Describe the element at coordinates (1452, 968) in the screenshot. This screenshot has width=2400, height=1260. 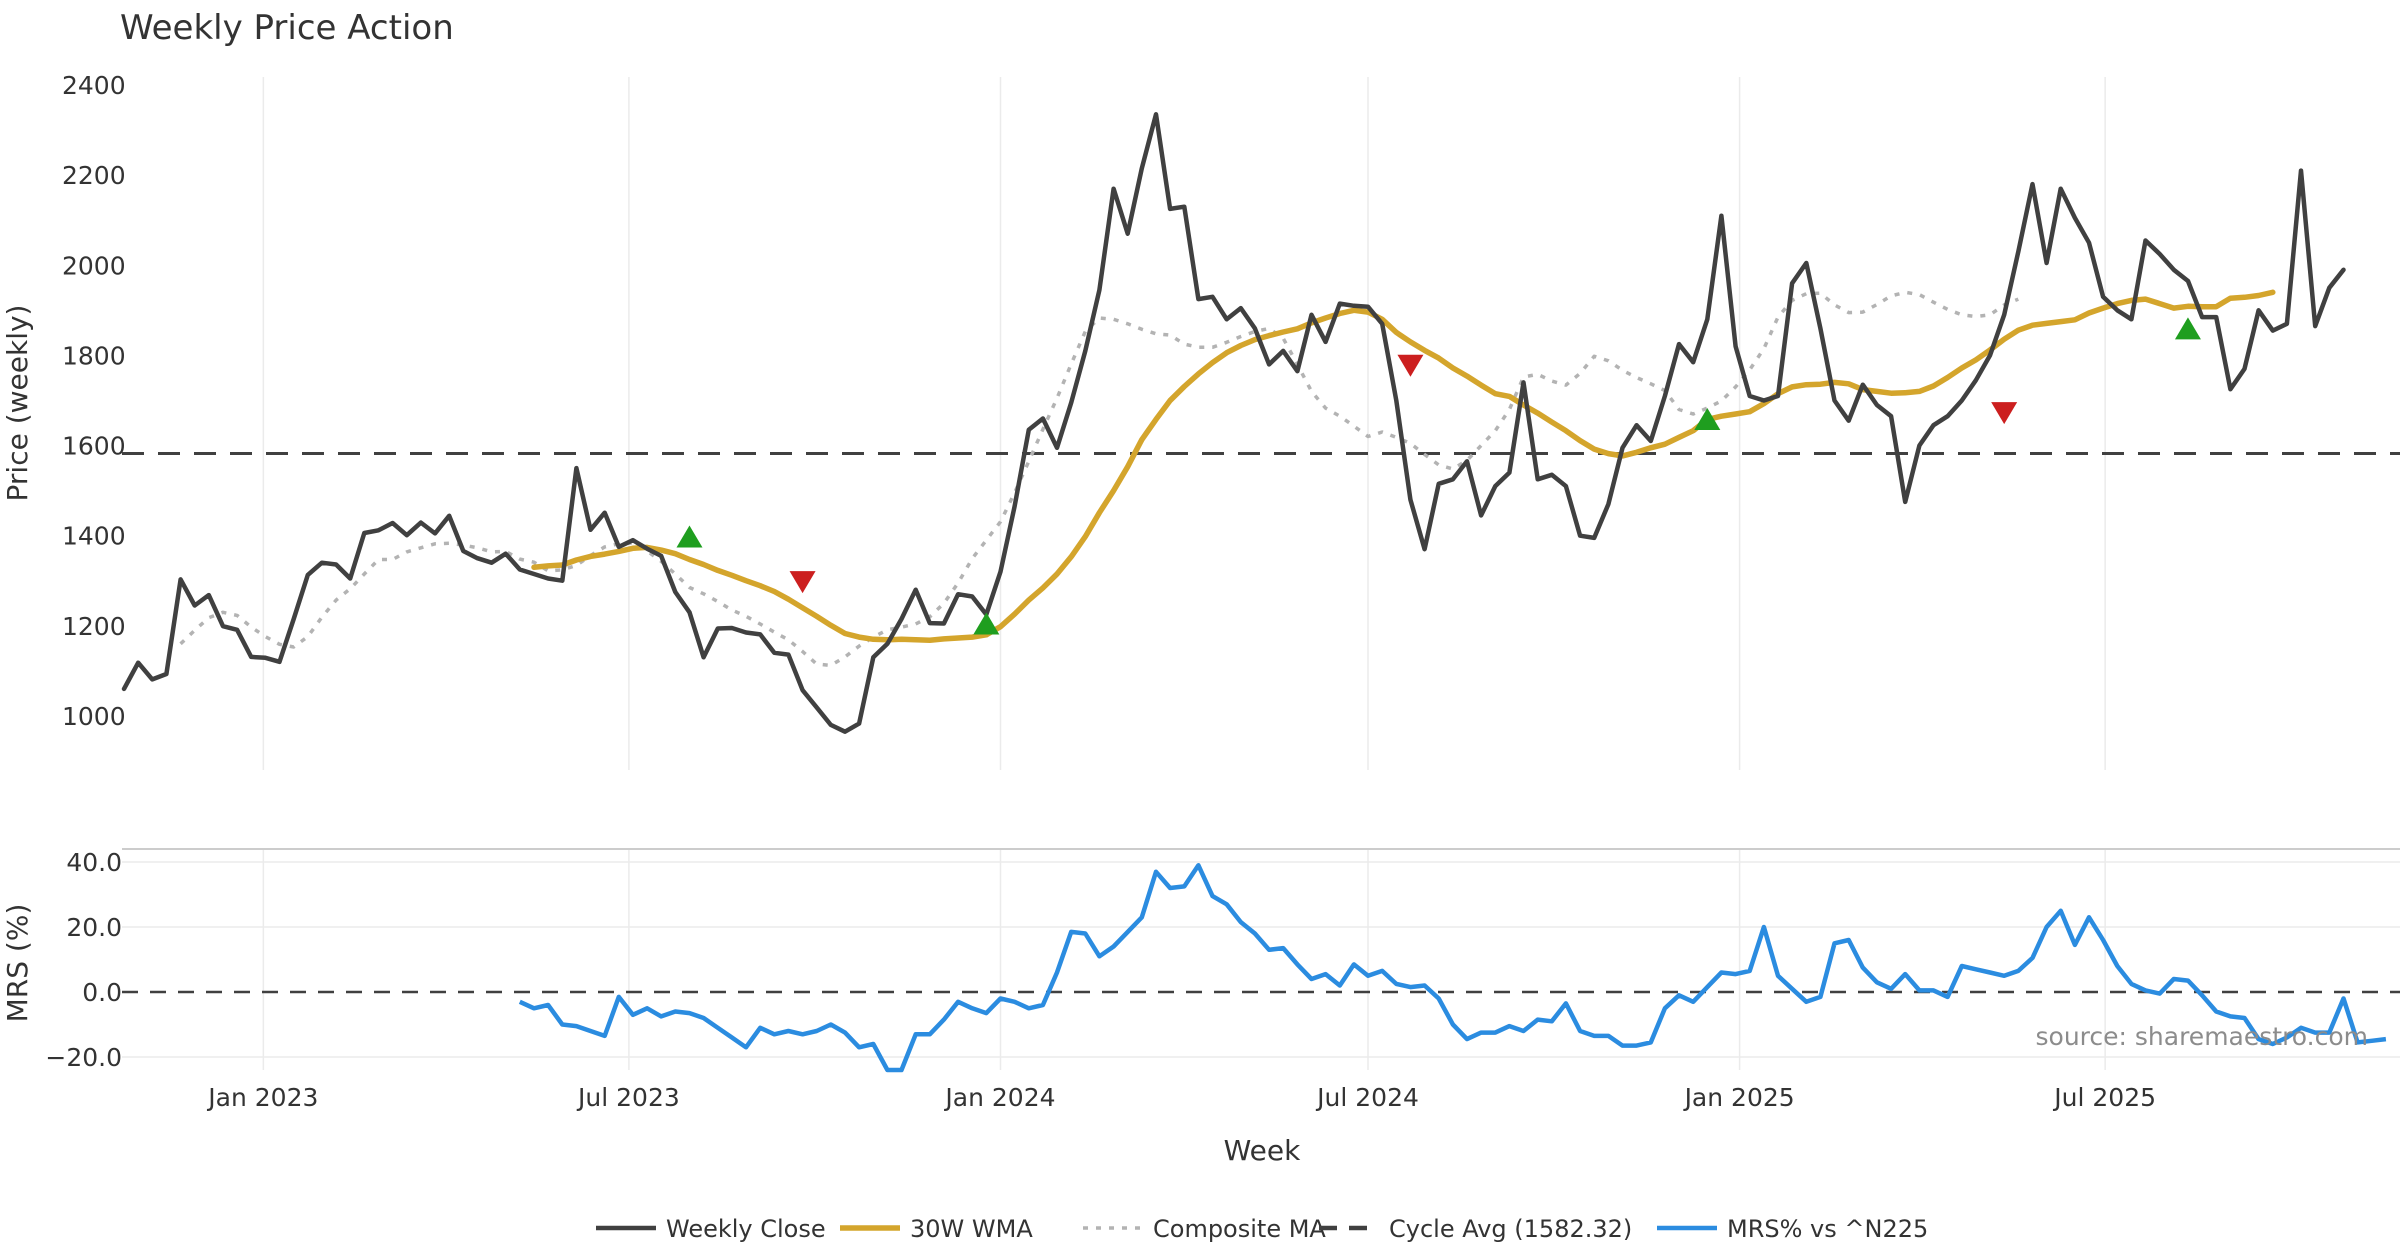
I see `series-mrs-vs-n225` at that location.